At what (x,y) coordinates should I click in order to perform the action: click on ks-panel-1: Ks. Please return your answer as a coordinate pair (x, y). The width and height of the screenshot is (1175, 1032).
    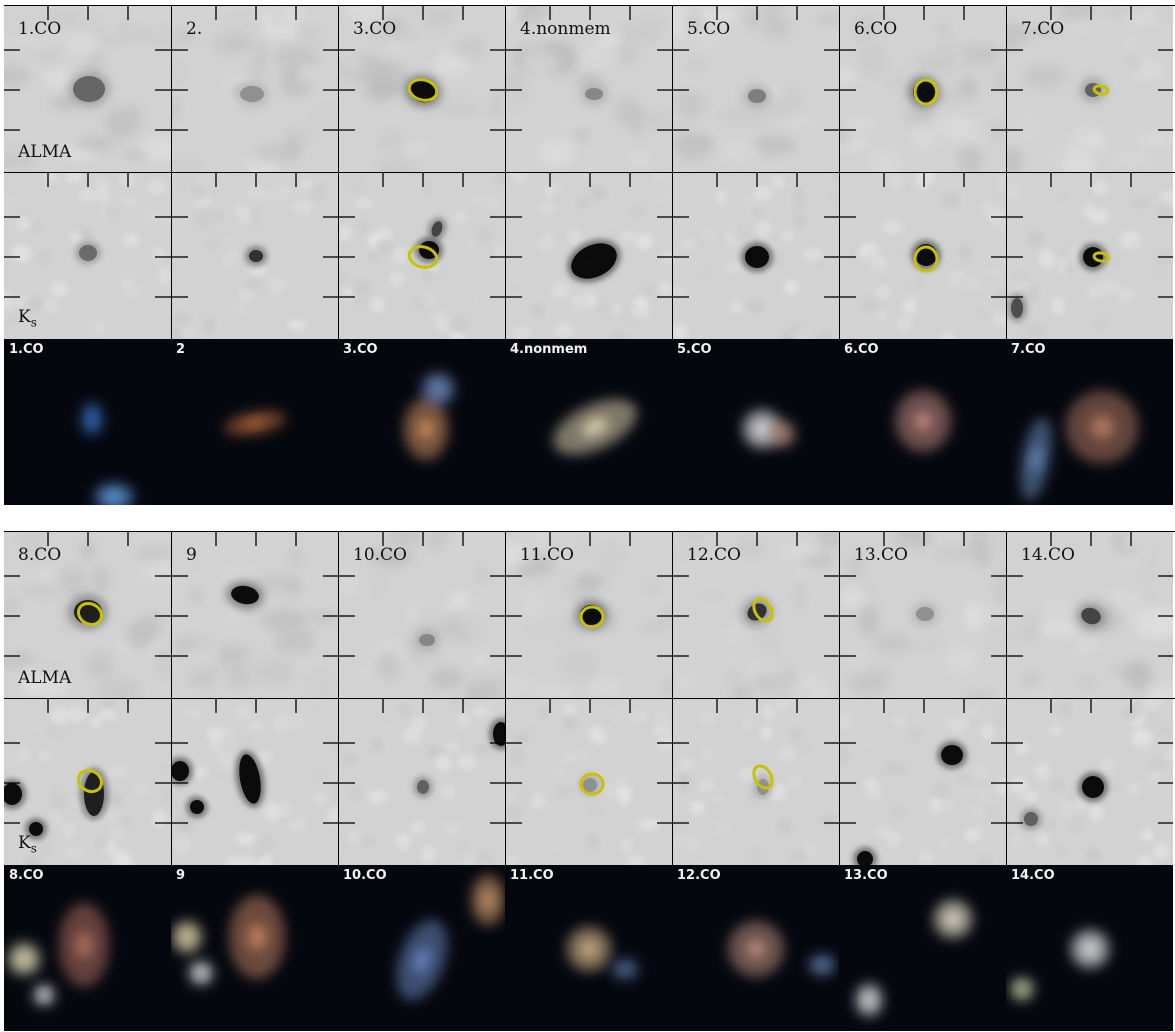
    Looking at the image, I should click on (87, 256).